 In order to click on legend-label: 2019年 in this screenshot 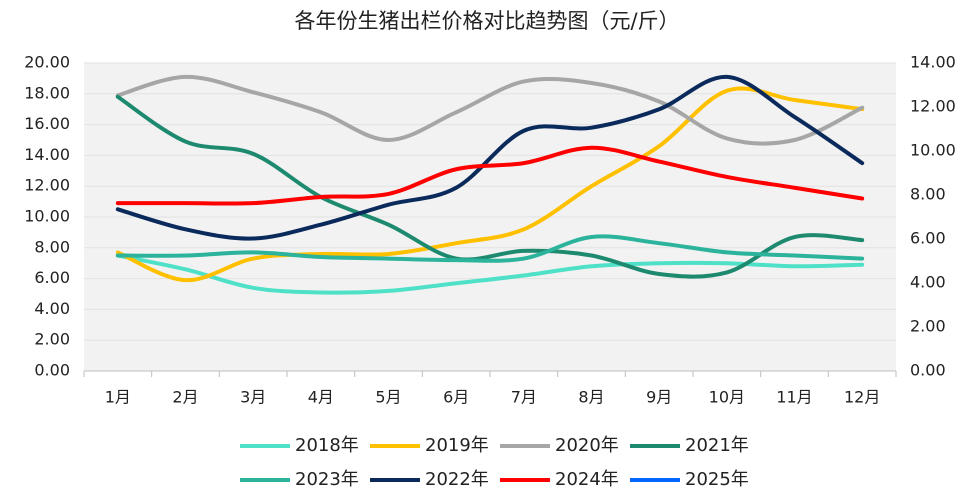, I will do `click(457, 445)`.